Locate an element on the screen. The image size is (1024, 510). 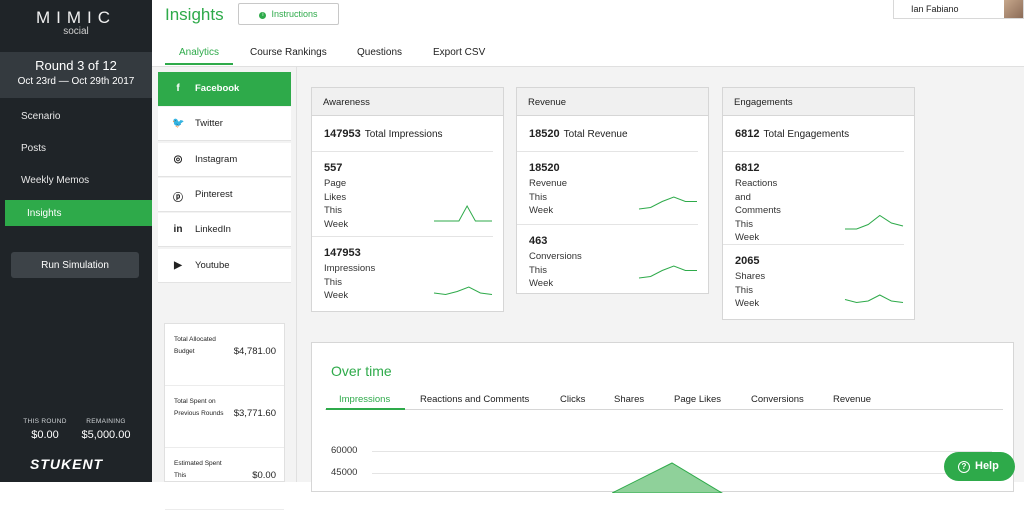
over-tab-shares: Shares is located at coordinates (629, 399).